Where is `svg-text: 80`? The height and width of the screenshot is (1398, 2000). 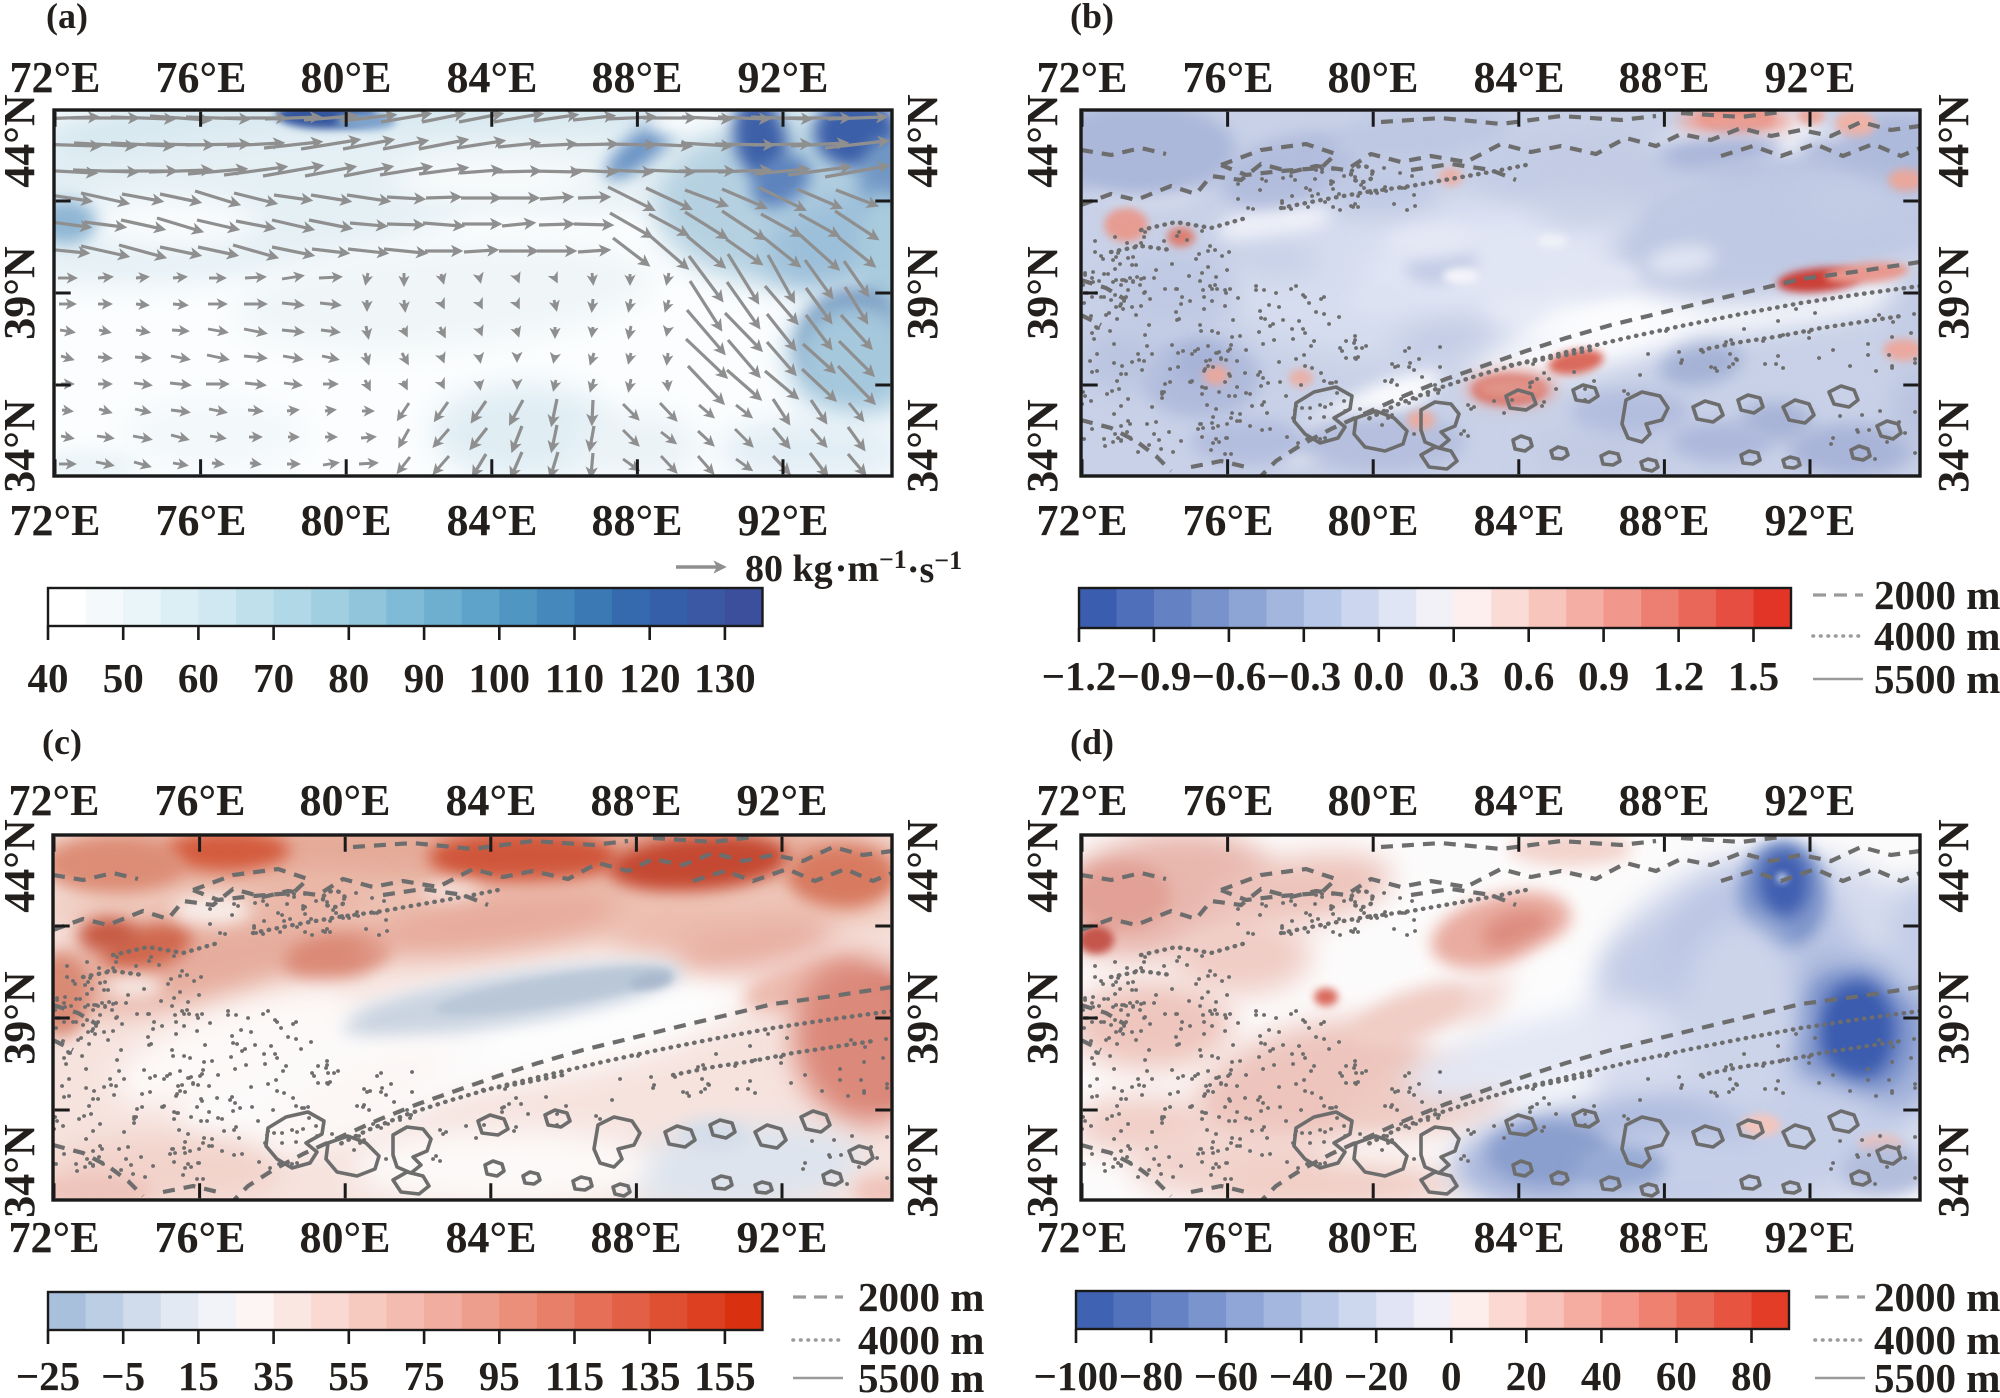 svg-text: 80 is located at coordinates (348, 678).